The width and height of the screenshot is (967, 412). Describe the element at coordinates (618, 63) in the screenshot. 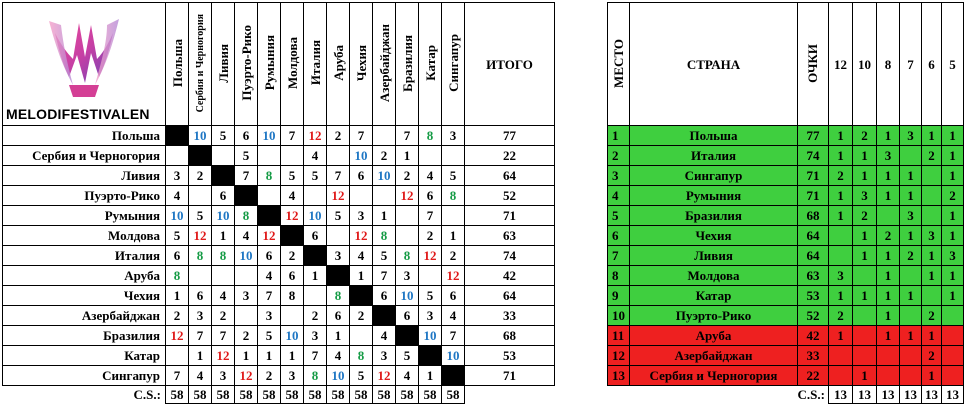

I see `place-header-label: МЕСТО` at that location.